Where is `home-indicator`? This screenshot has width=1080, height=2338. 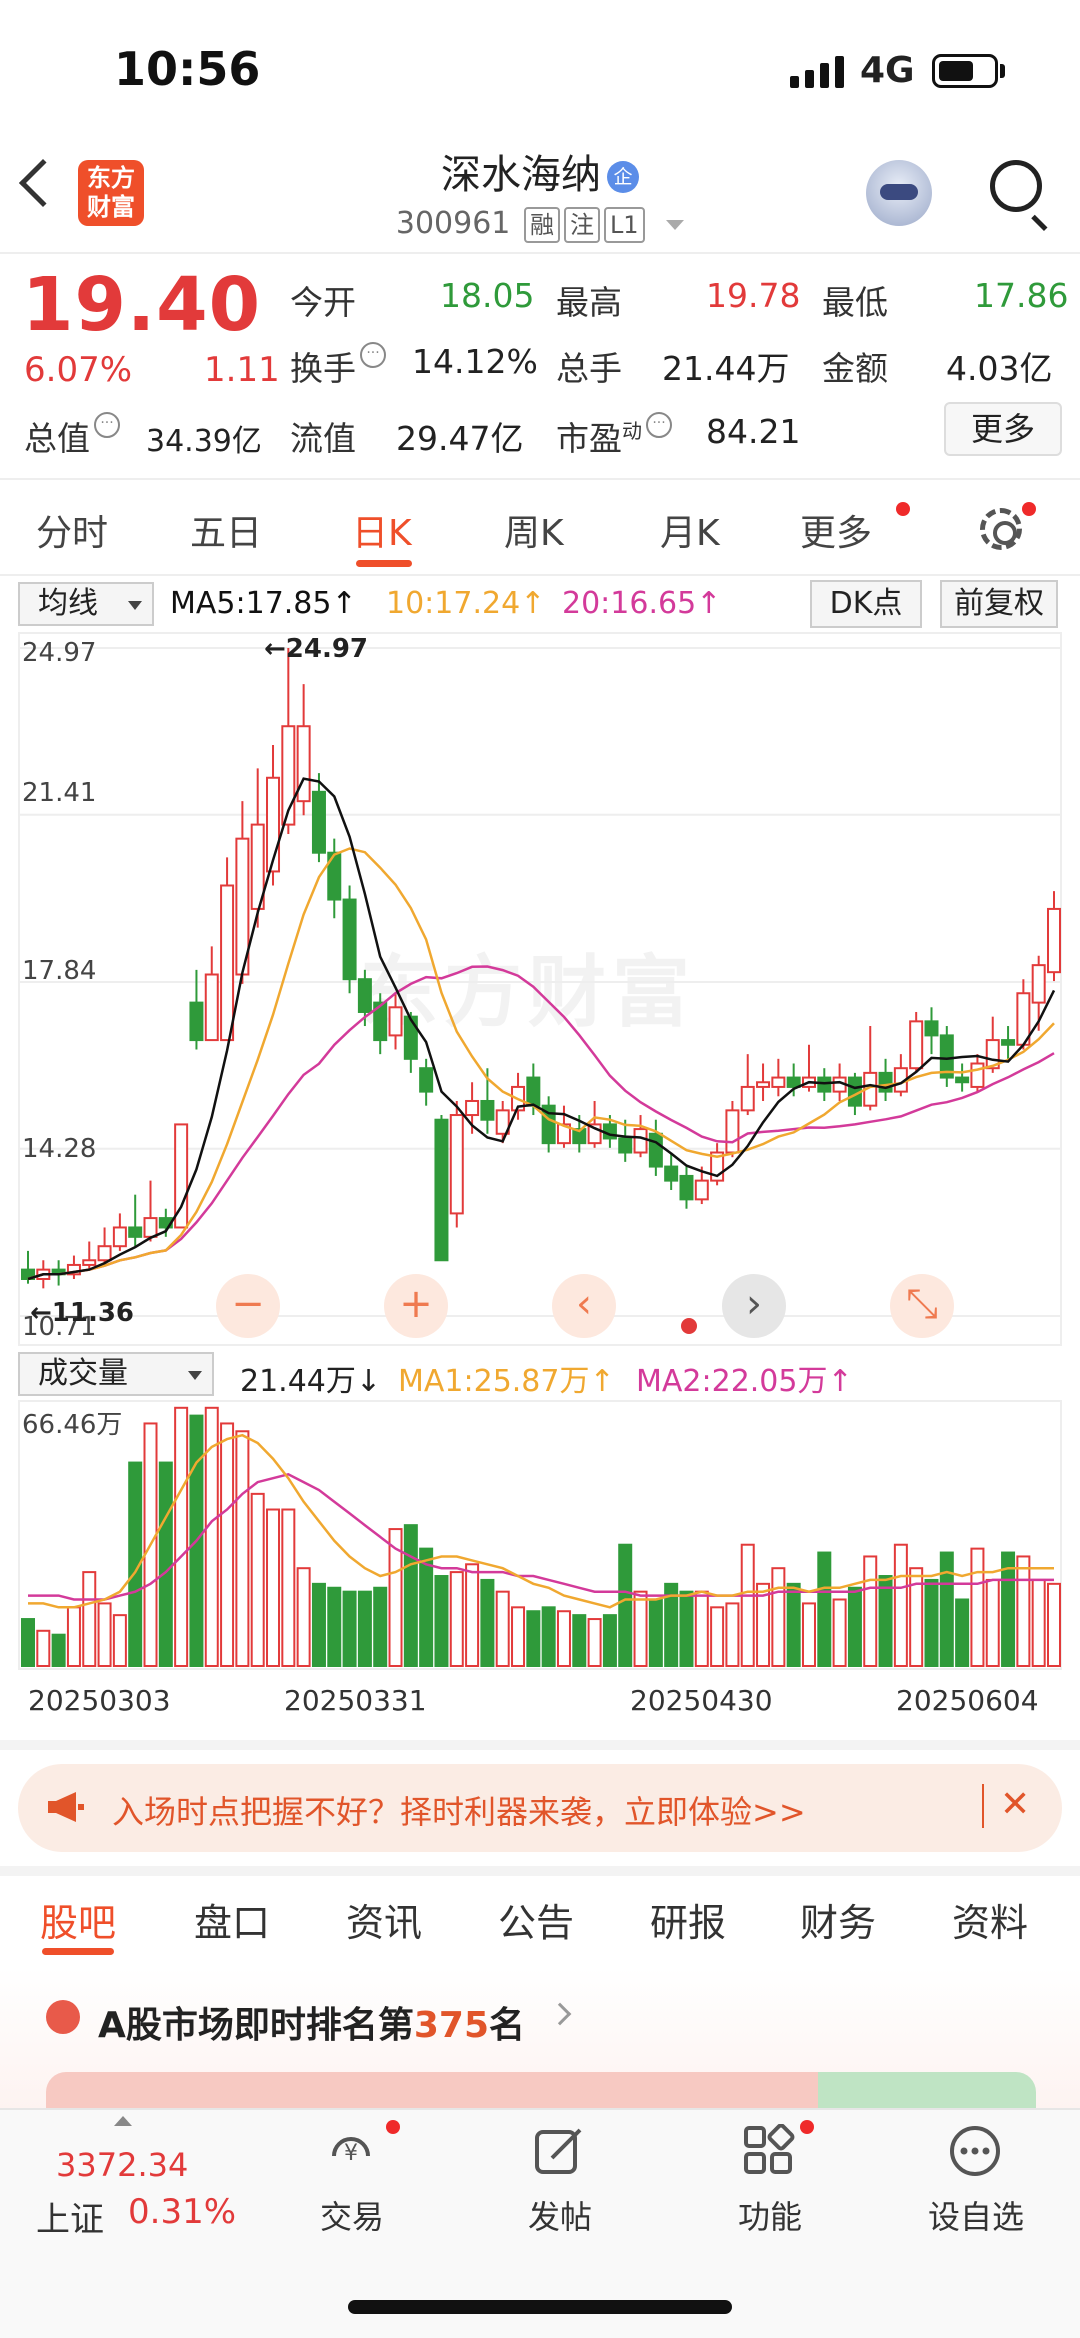 home-indicator is located at coordinates (540, 2307).